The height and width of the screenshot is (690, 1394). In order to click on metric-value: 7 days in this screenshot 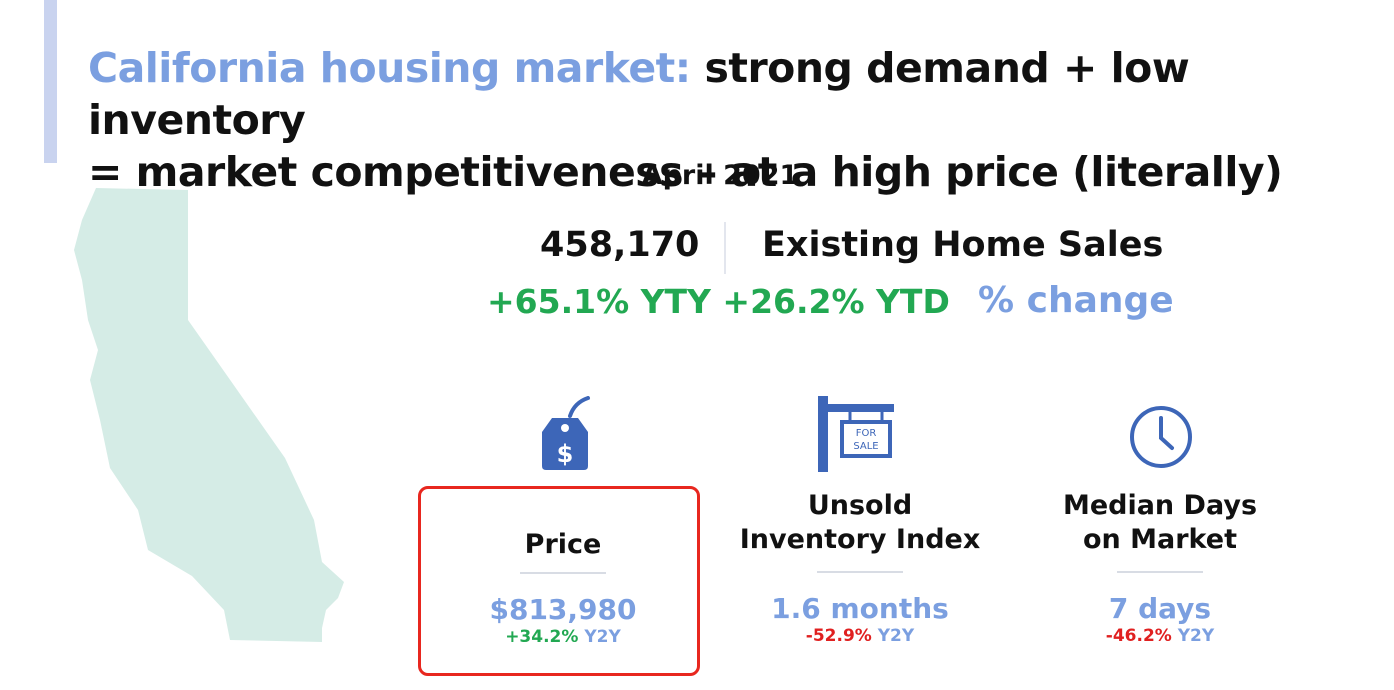, I will do `click(1160, 608)`.